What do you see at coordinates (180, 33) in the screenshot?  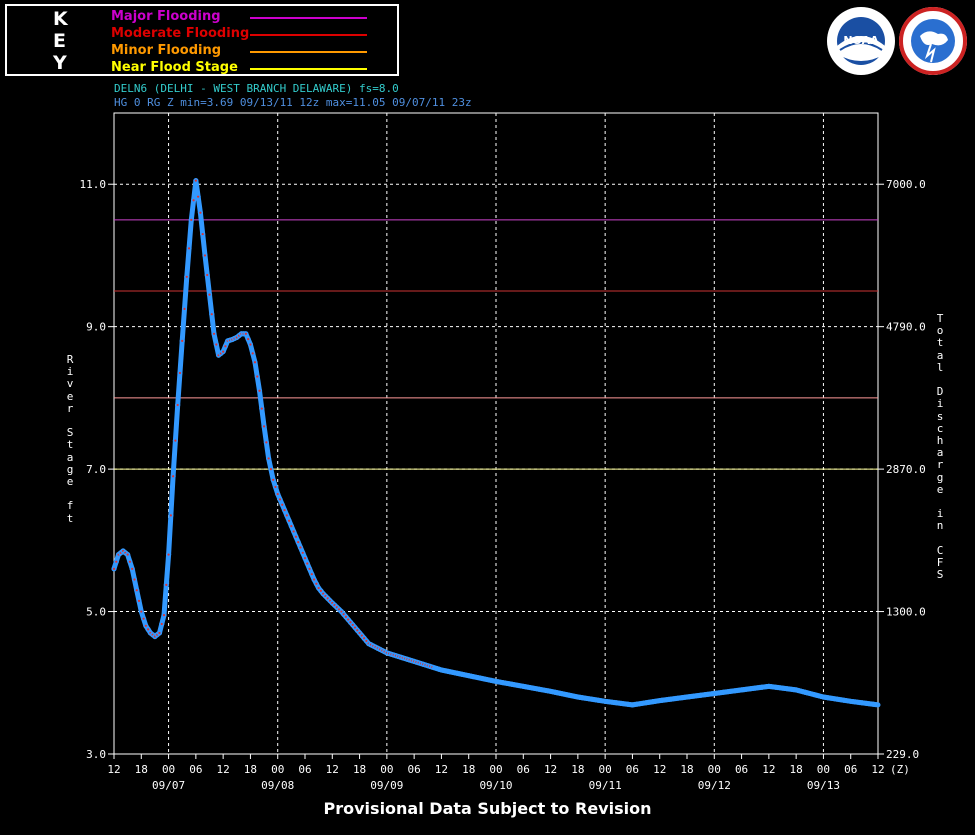 I see `key-label-moderate: Moderate Flooding` at bounding box center [180, 33].